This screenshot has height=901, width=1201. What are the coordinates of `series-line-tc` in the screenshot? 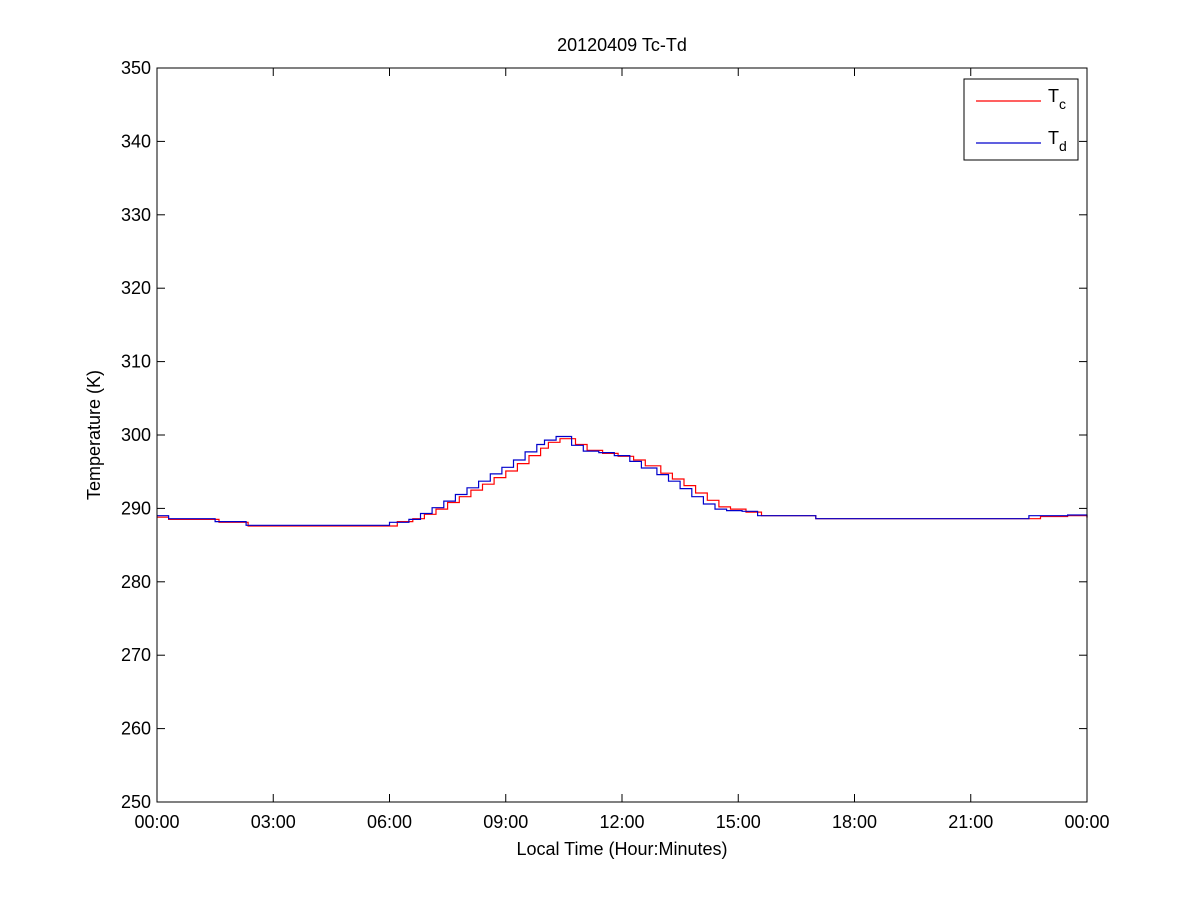 It's located at (622, 482).